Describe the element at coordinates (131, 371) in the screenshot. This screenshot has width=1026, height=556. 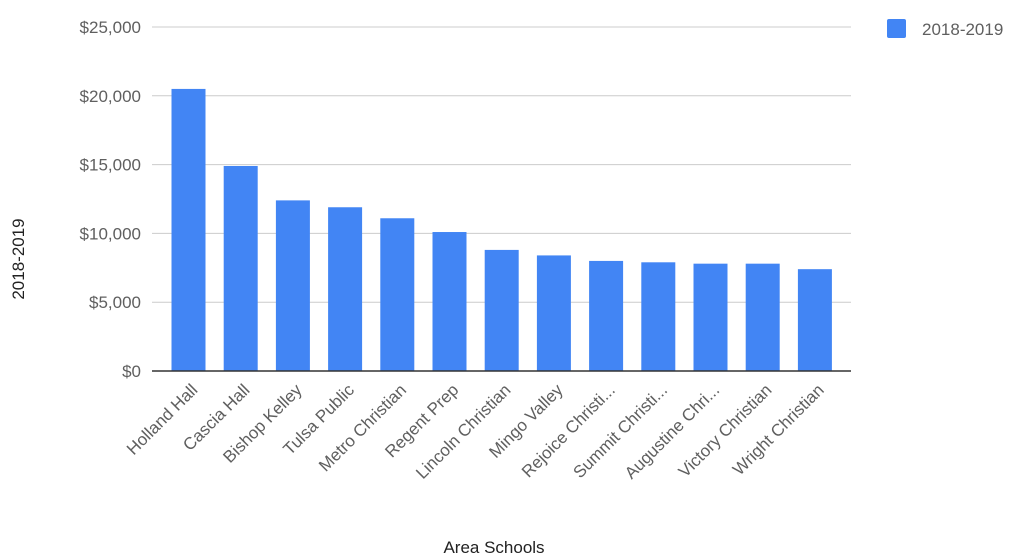
I see `y-tick-label: $0` at that location.